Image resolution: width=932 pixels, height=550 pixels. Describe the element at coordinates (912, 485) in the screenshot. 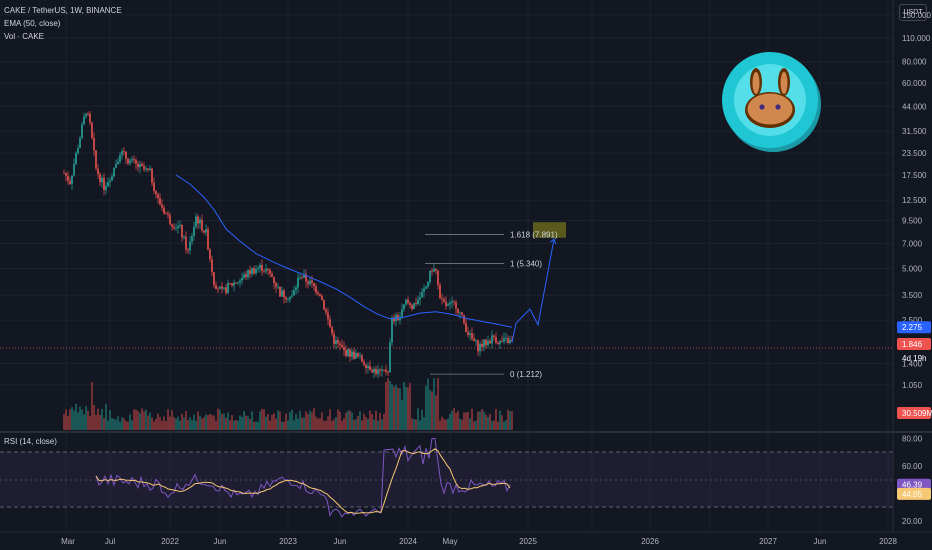

I see `rsi-tag-text: 46.39` at that location.